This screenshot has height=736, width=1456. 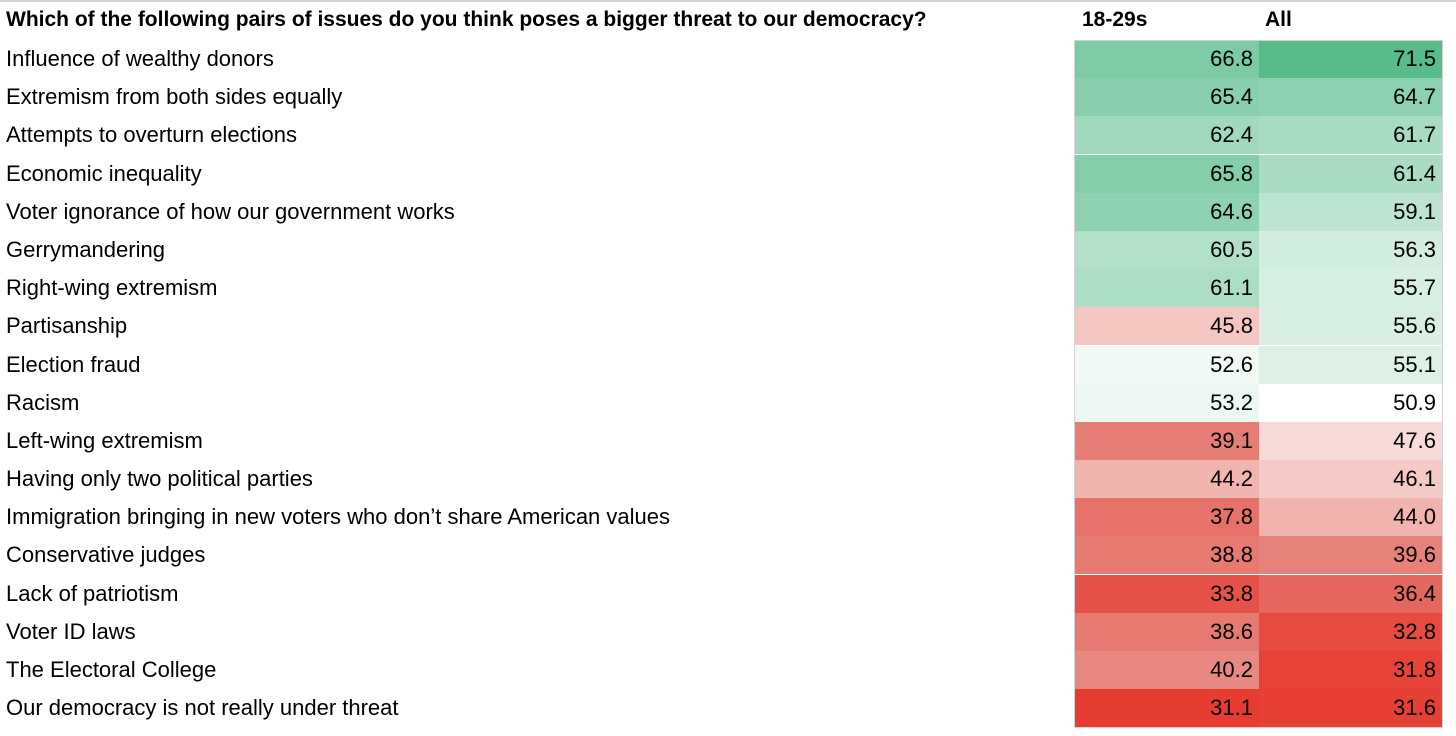 What do you see at coordinates (1350, 479) in the screenshot?
I see `value-cell-all: 46.1` at bounding box center [1350, 479].